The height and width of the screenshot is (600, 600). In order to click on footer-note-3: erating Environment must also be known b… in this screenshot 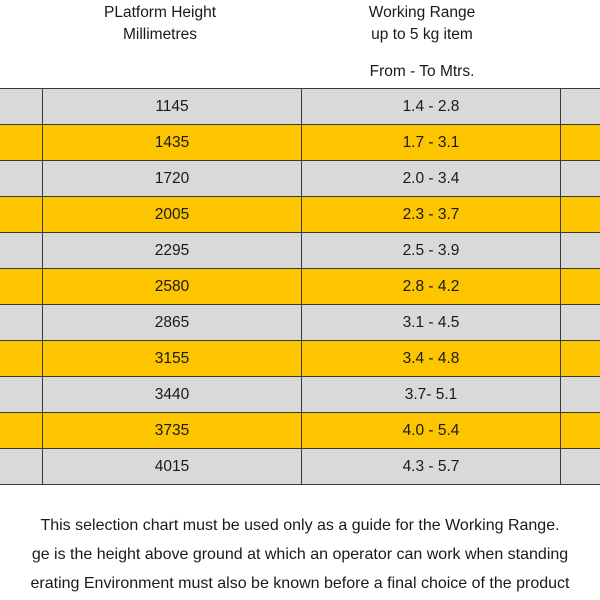, I will do `click(300, 583)`.